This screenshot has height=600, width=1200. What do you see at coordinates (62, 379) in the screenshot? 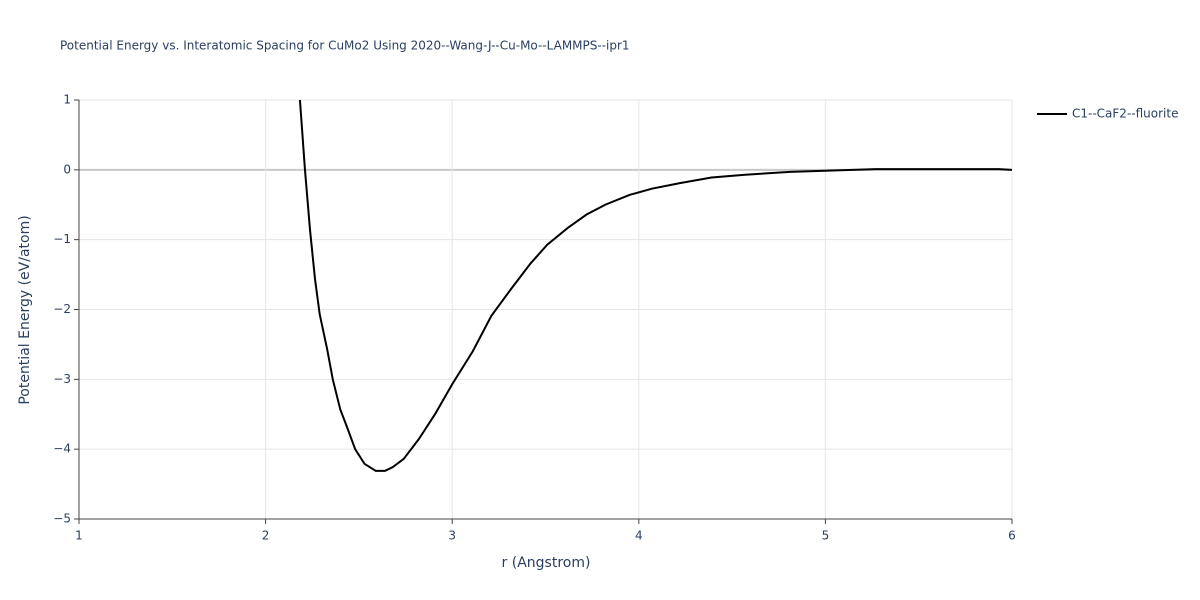
I see `y-tick-label: −3` at bounding box center [62, 379].